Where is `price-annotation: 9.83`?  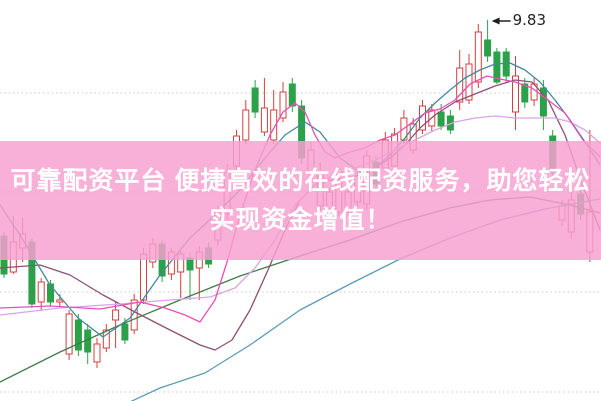
price-annotation: 9.83 is located at coordinates (529, 20).